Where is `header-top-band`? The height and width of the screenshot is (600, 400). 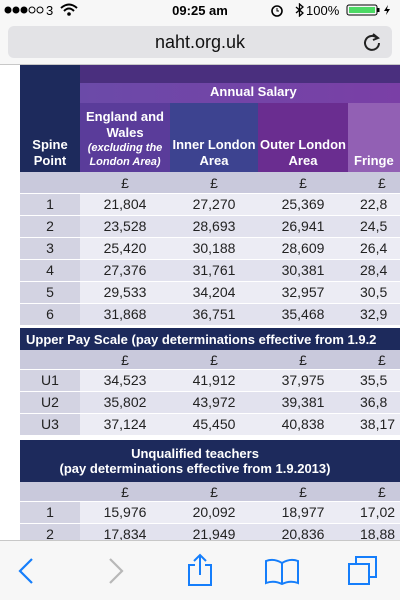
header-top-band is located at coordinates (240, 74).